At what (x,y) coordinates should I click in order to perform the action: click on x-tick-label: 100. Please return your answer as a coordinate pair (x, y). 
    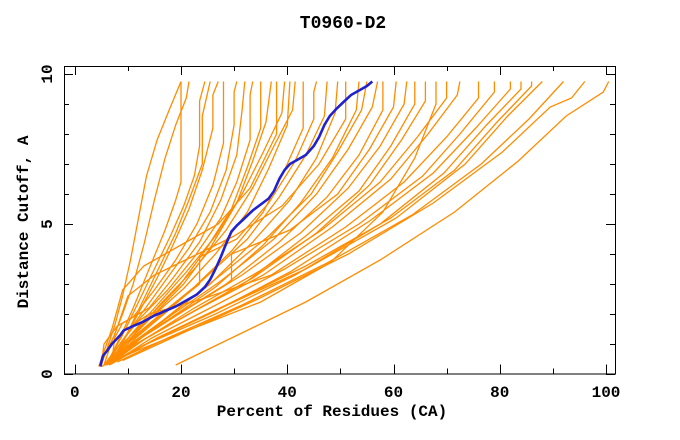
    Looking at the image, I should click on (606, 393).